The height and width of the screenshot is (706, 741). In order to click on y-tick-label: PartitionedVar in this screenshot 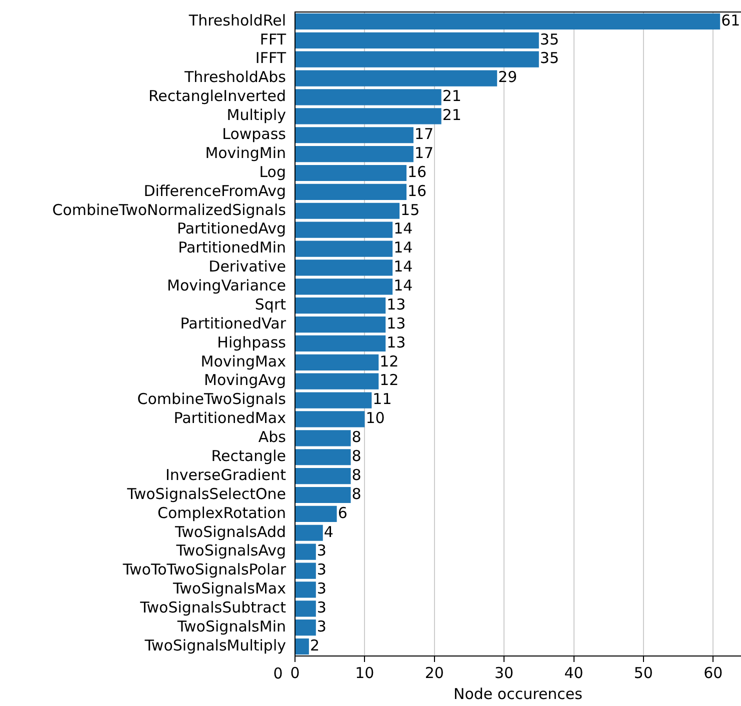, I will do `click(233, 323)`.